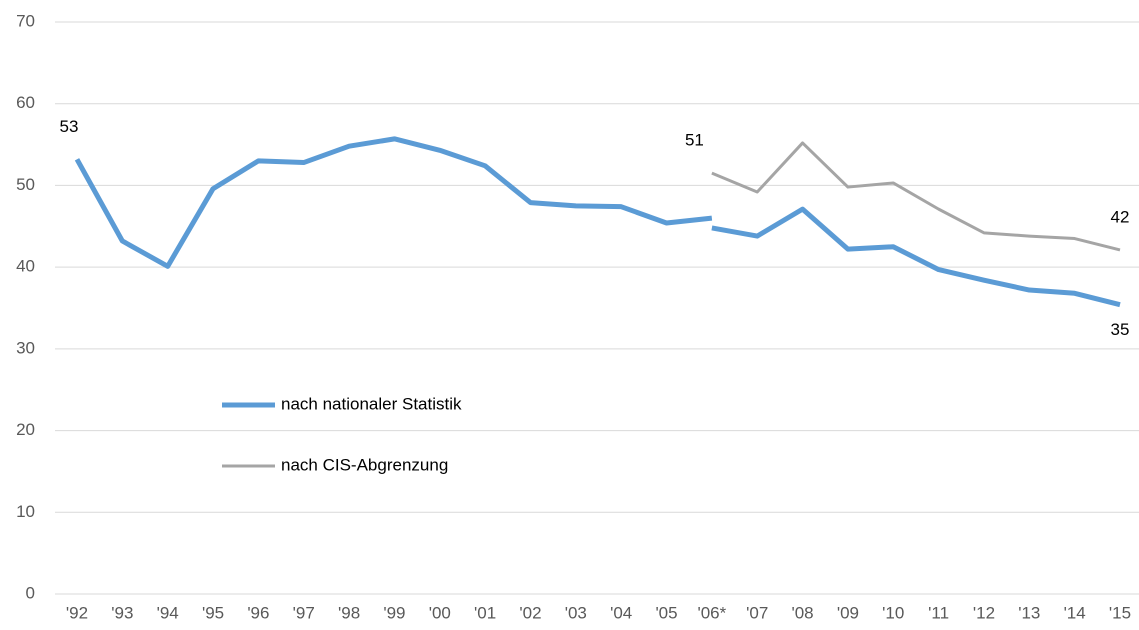  What do you see at coordinates (25, 511) in the screenshot?
I see `y-tick-label: 10` at bounding box center [25, 511].